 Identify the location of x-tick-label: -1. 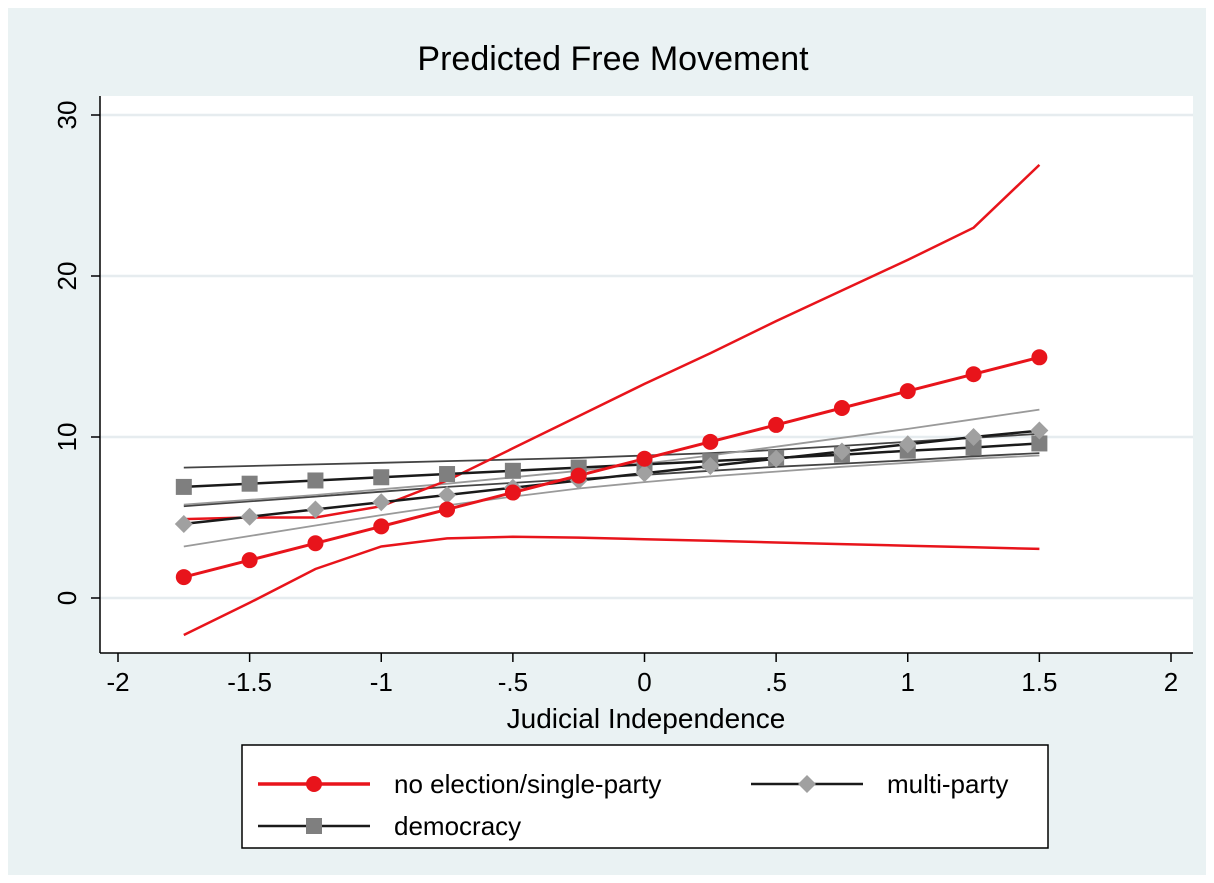
(381, 682).